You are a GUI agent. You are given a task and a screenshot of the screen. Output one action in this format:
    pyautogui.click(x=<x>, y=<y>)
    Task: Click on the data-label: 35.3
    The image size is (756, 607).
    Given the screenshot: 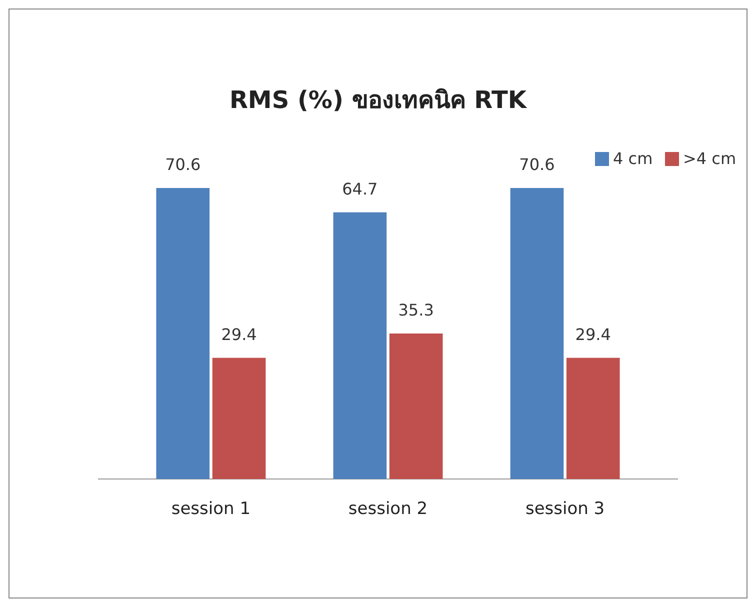 What is the action you would take?
    pyautogui.click(x=416, y=310)
    